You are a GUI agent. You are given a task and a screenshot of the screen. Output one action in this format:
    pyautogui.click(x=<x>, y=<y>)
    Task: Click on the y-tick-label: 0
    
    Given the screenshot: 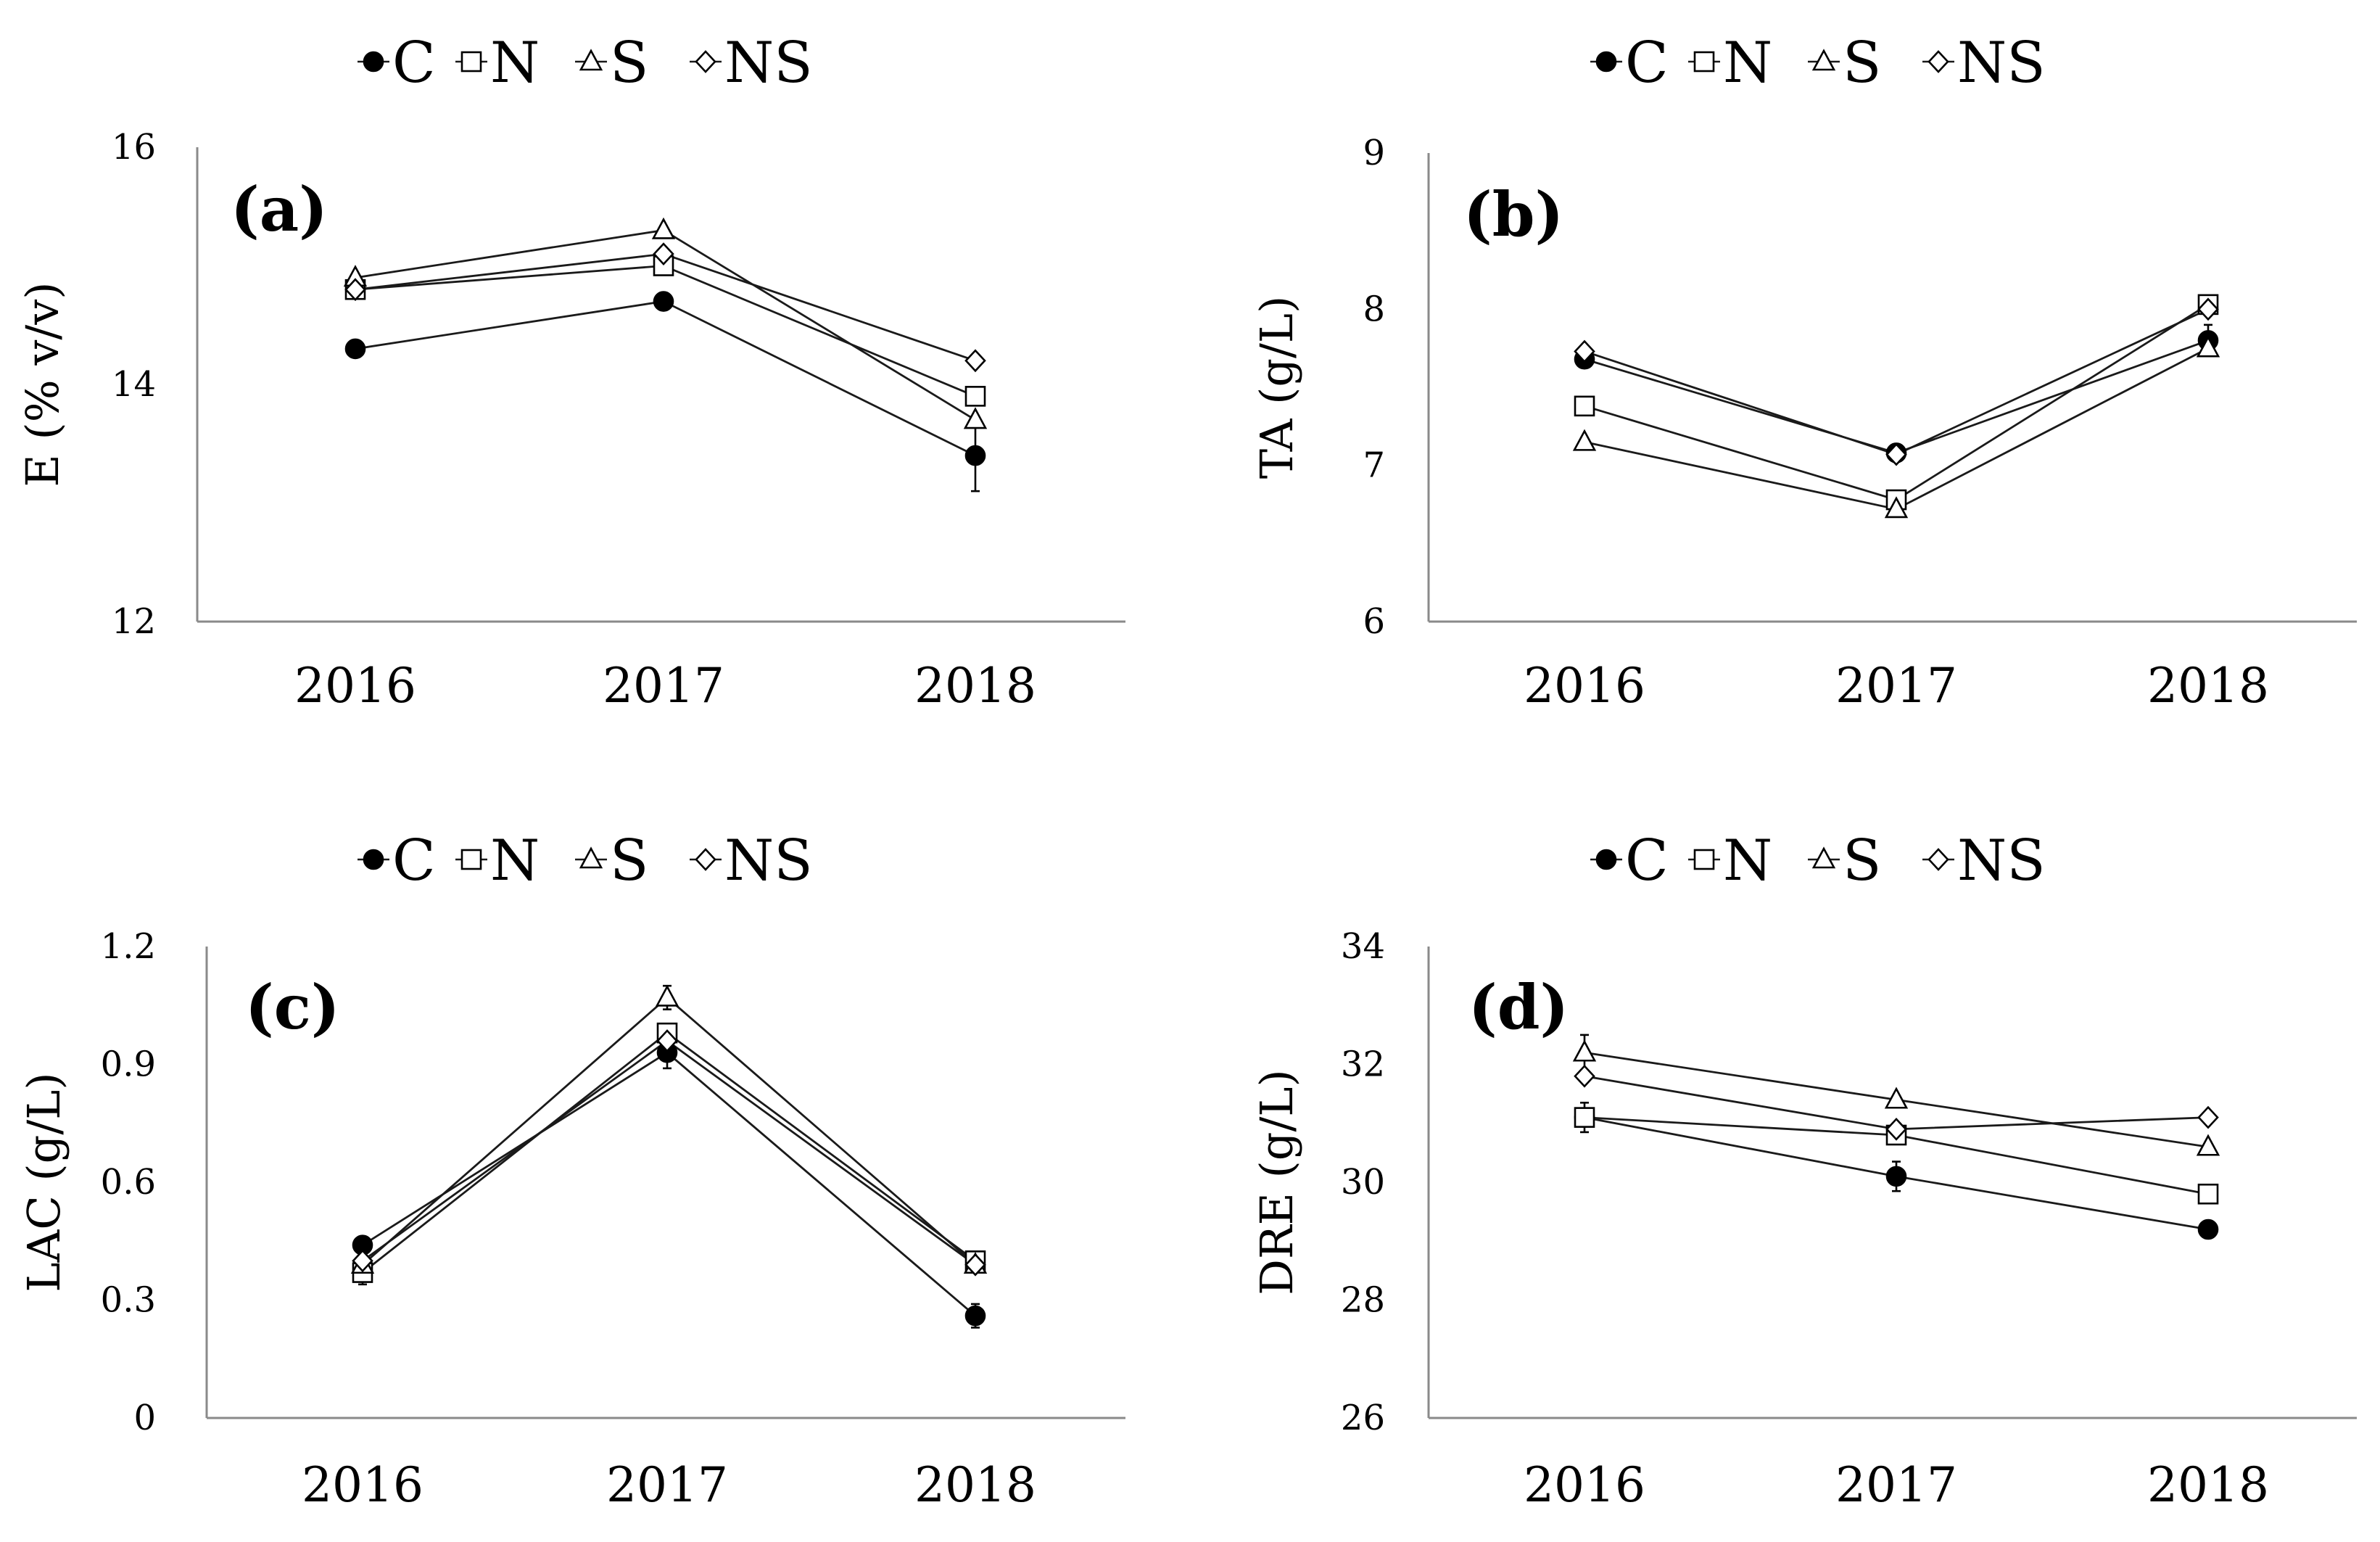 What is the action you would take?
    pyautogui.click(x=144, y=1418)
    